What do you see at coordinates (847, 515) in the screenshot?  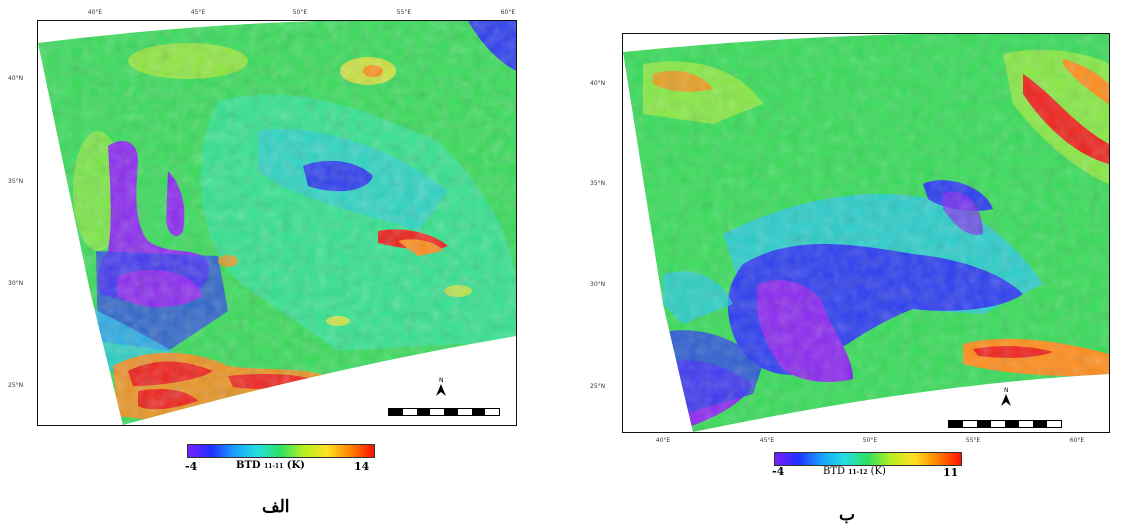 I see `panel-caption: ب` at bounding box center [847, 515].